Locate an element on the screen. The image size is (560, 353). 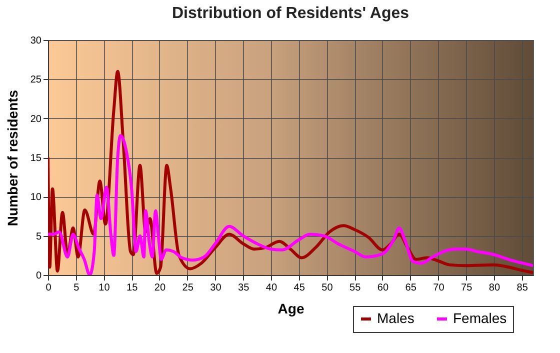
x-tick-label: 60 is located at coordinates (383, 288).